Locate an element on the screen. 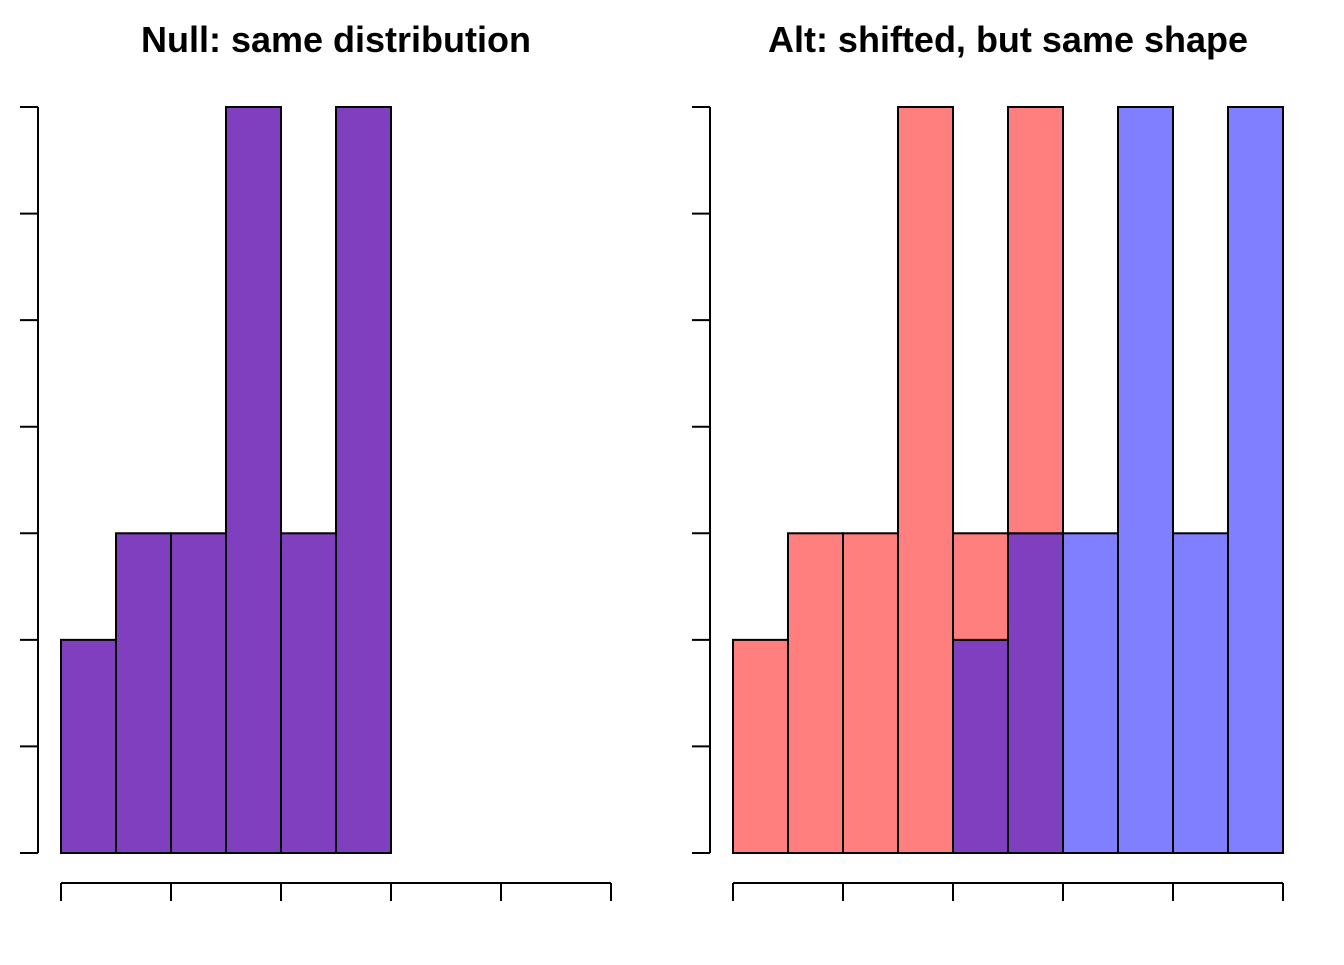 The height and width of the screenshot is (965, 1344). panel-title-alt: Alt: shifted, but same shape is located at coordinates (1008, 39).